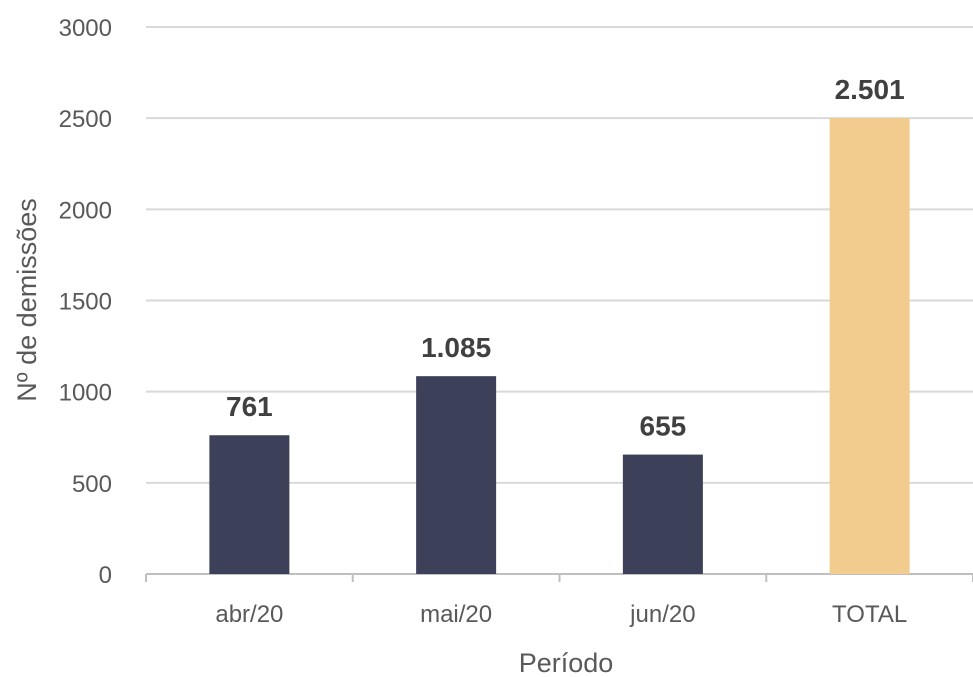 Image resolution: width=973 pixels, height=677 pixels. What do you see at coordinates (92, 484) in the screenshot?
I see `y-tick-label: 500` at bounding box center [92, 484].